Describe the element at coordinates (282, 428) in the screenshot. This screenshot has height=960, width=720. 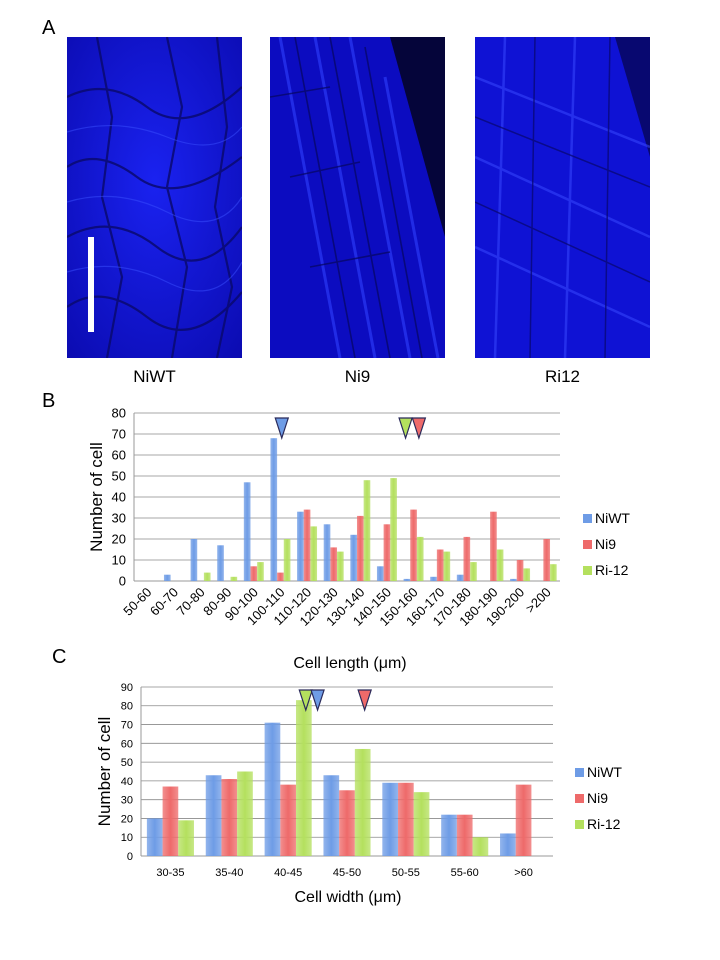
I see `b-mean-marker-niwt` at that location.